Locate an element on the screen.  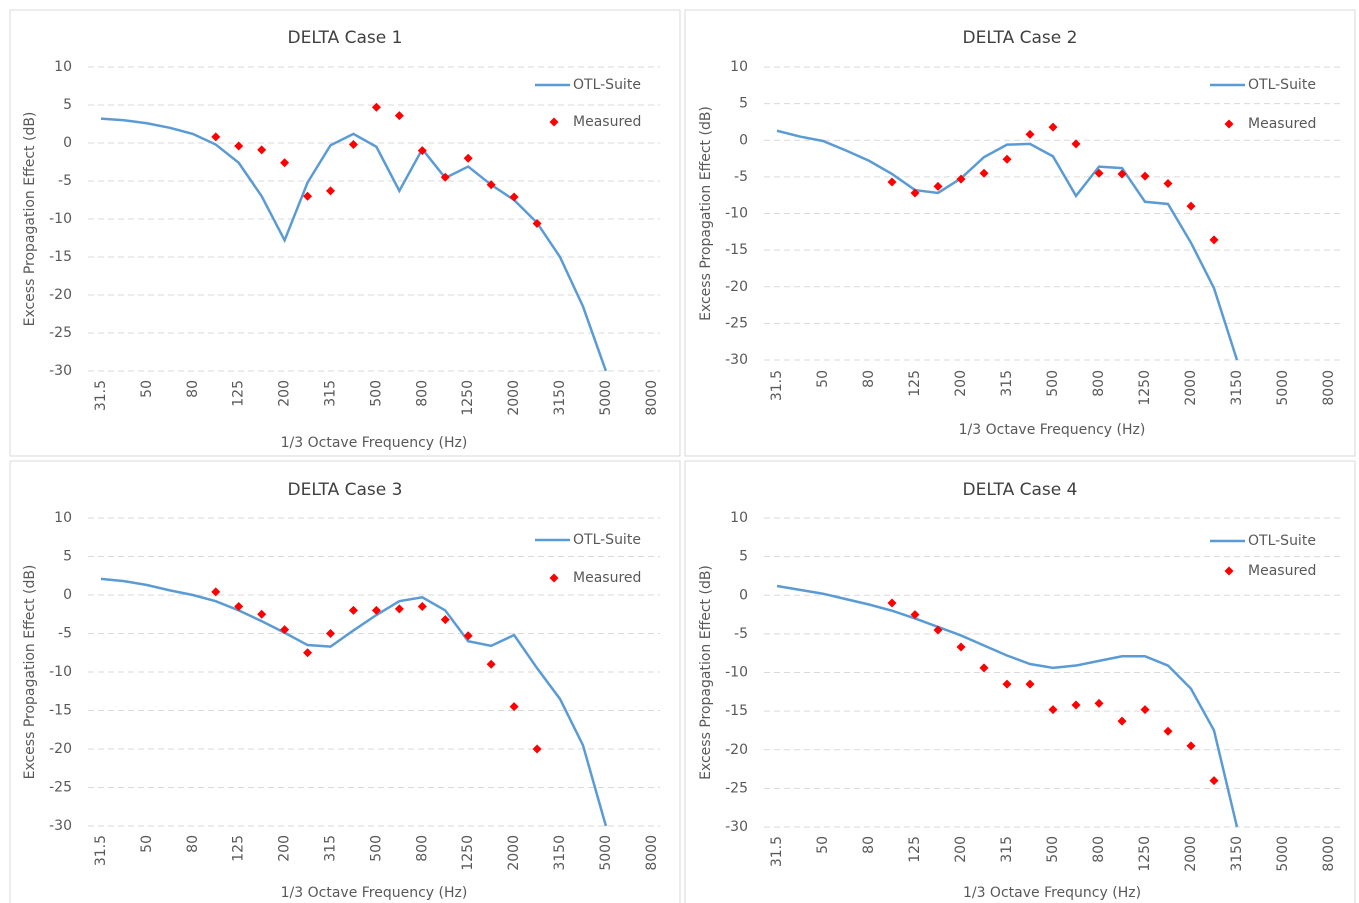
x-axis-title: 1/3 Octave Frequency (Hz) is located at coordinates (1052, 430).